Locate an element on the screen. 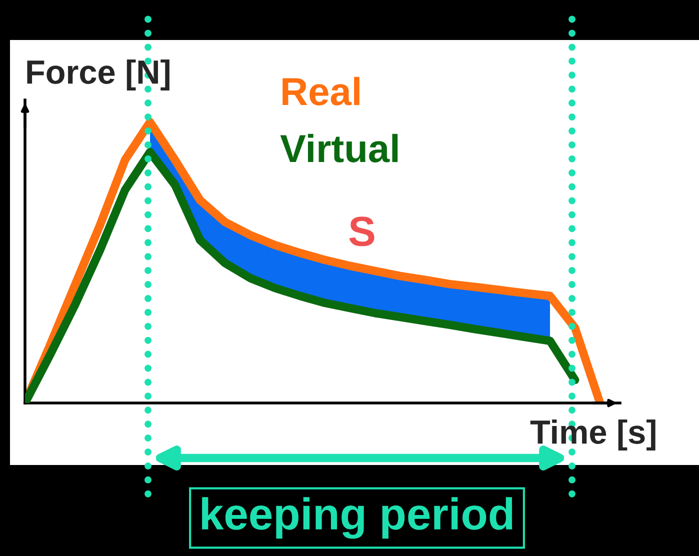 Image resolution: width=699 pixels, height=556 pixels. x-axis-title: Time [s] is located at coordinates (593, 435).